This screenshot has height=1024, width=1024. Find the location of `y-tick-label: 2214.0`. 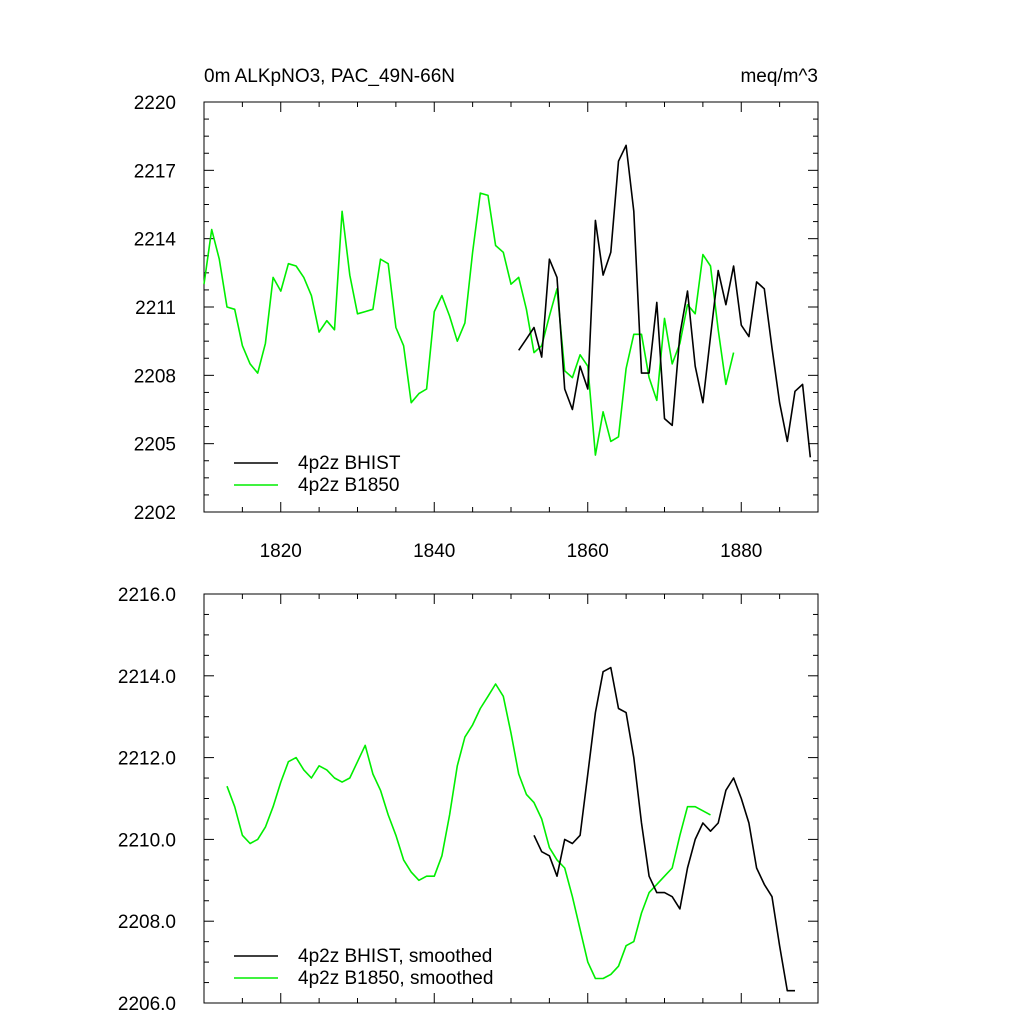

y-tick-label: 2214.0 is located at coordinates (147, 677).